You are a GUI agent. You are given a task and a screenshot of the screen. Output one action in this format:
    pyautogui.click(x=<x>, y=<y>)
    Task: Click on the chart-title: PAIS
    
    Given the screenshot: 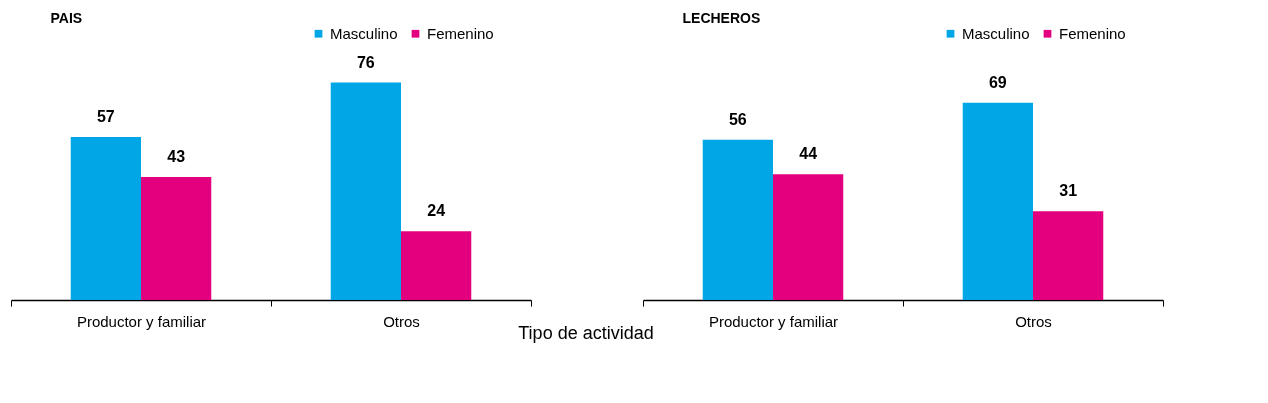 What is the action you would take?
    pyautogui.click(x=66, y=18)
    